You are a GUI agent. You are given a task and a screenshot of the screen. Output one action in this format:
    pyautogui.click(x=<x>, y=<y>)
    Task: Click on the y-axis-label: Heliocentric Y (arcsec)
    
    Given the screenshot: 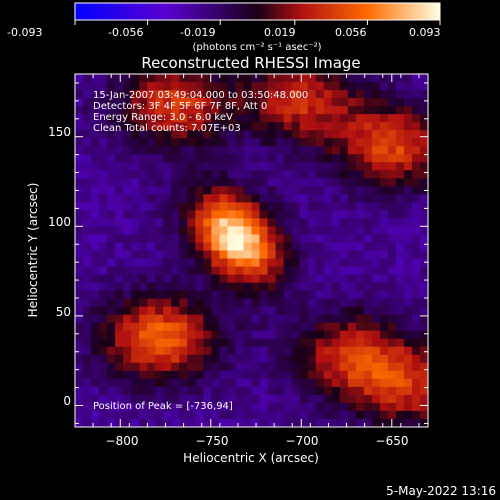 What is the action you would take?
    pyautogui.click(x=33, y=250)
    